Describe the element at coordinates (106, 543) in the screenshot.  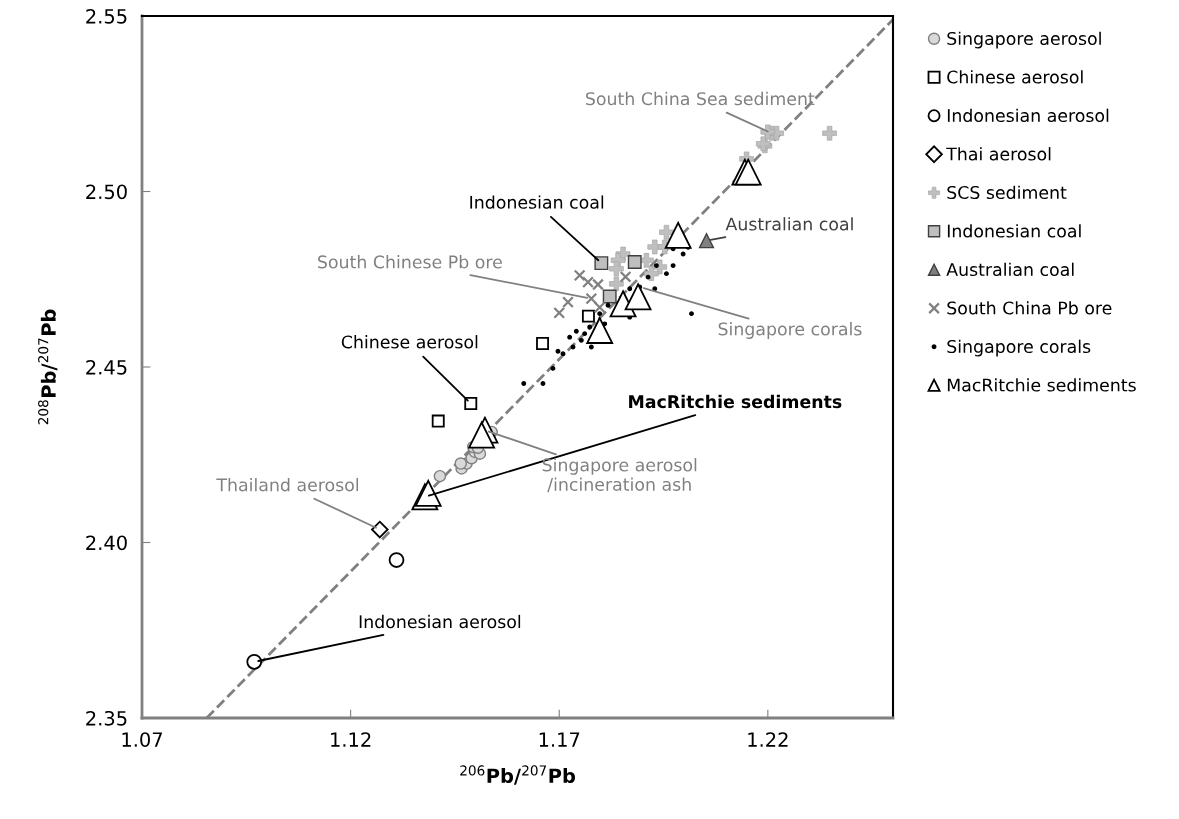
I see `y-tick-label: 2.40` at that location.